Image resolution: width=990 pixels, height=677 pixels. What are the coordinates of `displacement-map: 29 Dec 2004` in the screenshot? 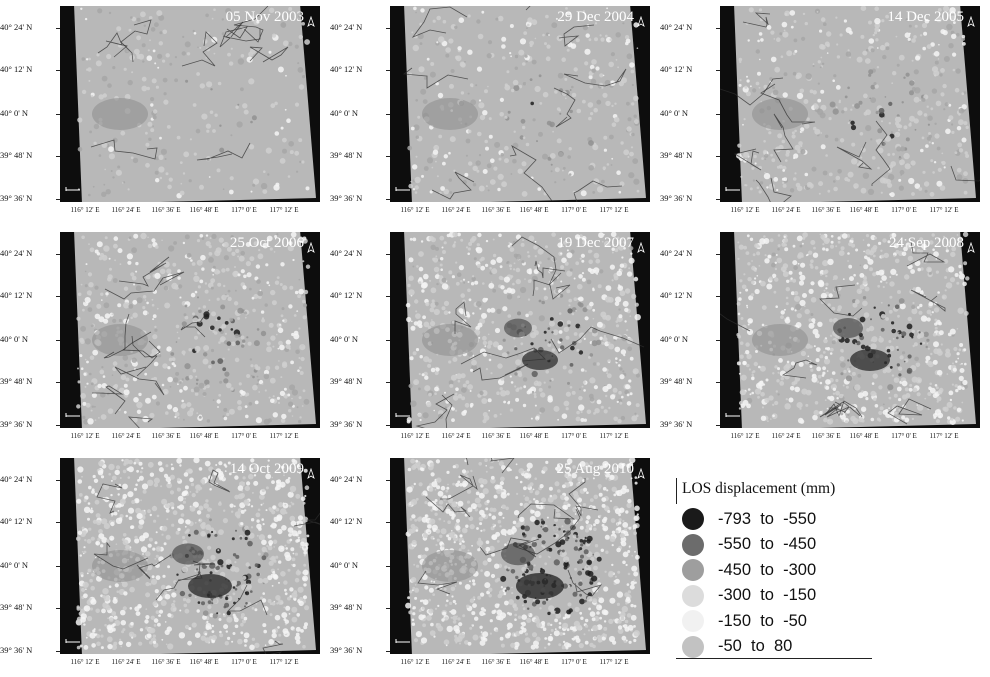 It's located at (520, 104).